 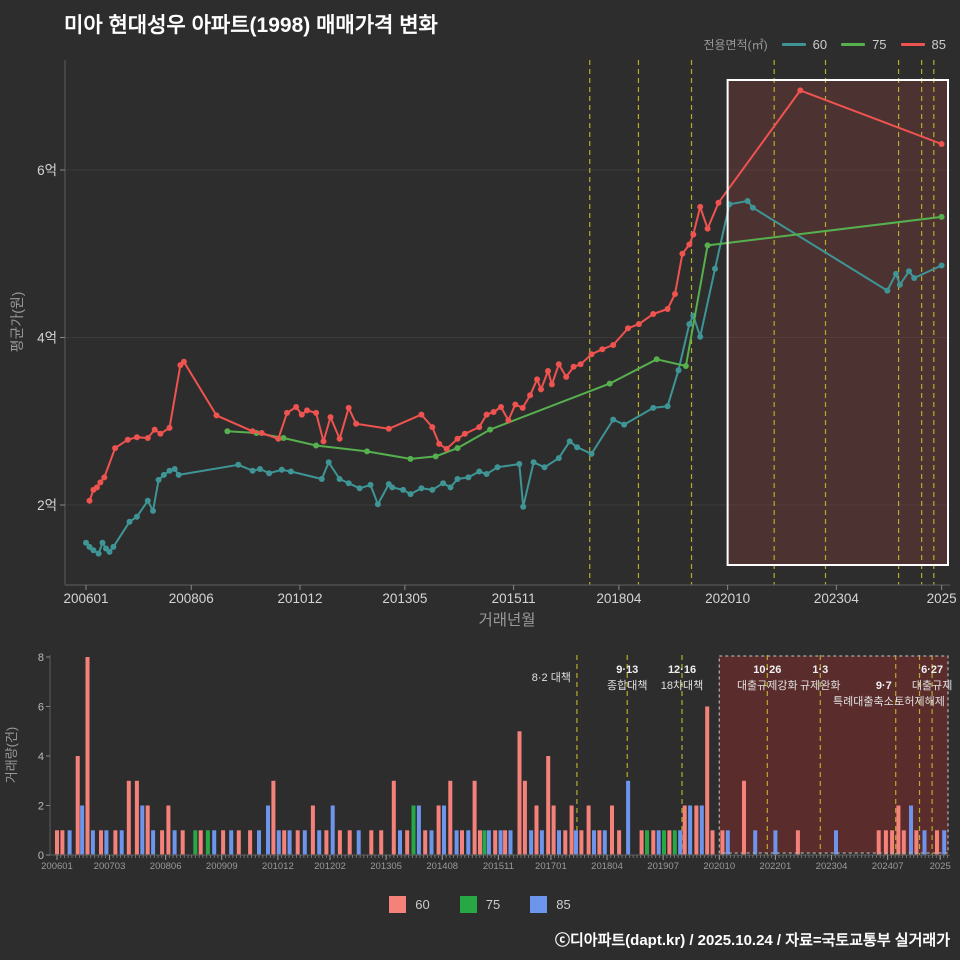 I want to click on price-xlabel: 거래년월, so click(x=506, y=620).